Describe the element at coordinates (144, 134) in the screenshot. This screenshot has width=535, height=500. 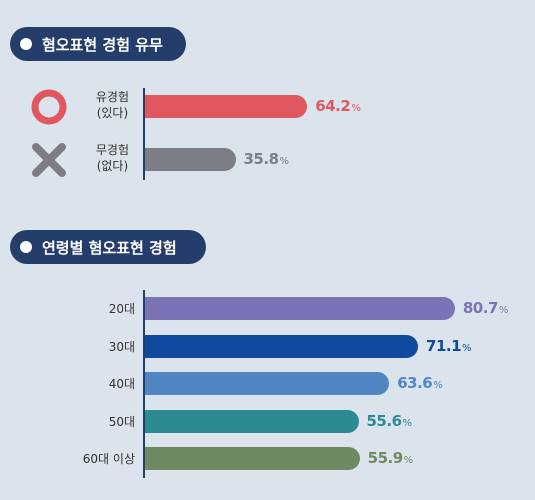
I see `chart1-axis-line` at that location.